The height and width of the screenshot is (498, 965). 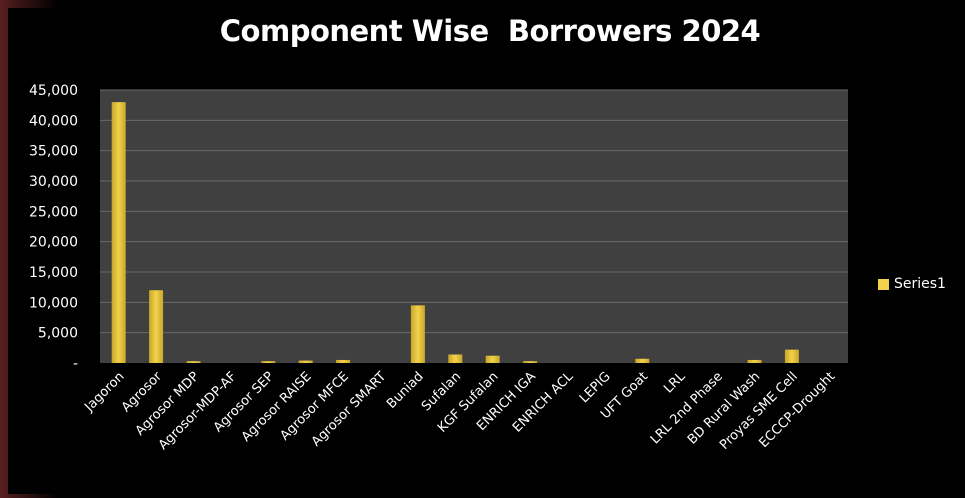 What do you see at coordinates (53, 121) in the screenshot?
I see `y-tick-label: 40,000` at bounding box center [53, 121].